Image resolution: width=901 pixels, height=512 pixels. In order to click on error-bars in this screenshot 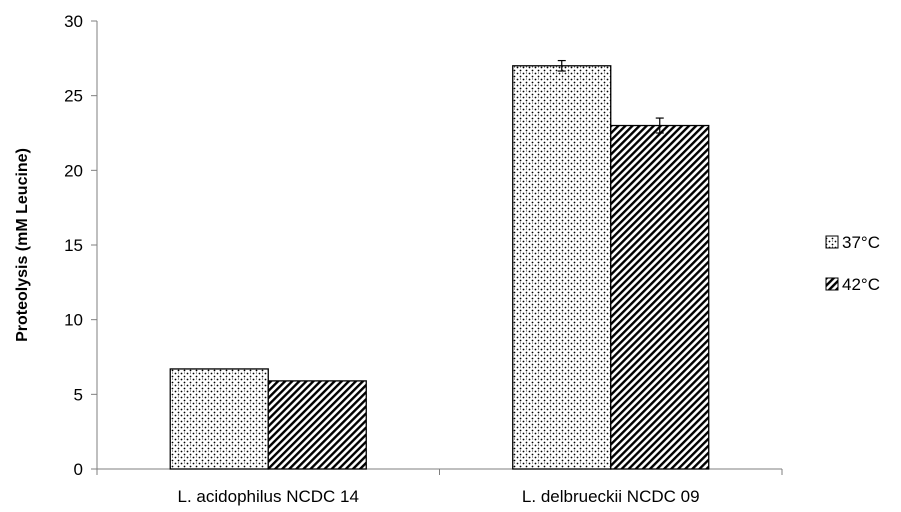, I will do `click(610, 96)`.